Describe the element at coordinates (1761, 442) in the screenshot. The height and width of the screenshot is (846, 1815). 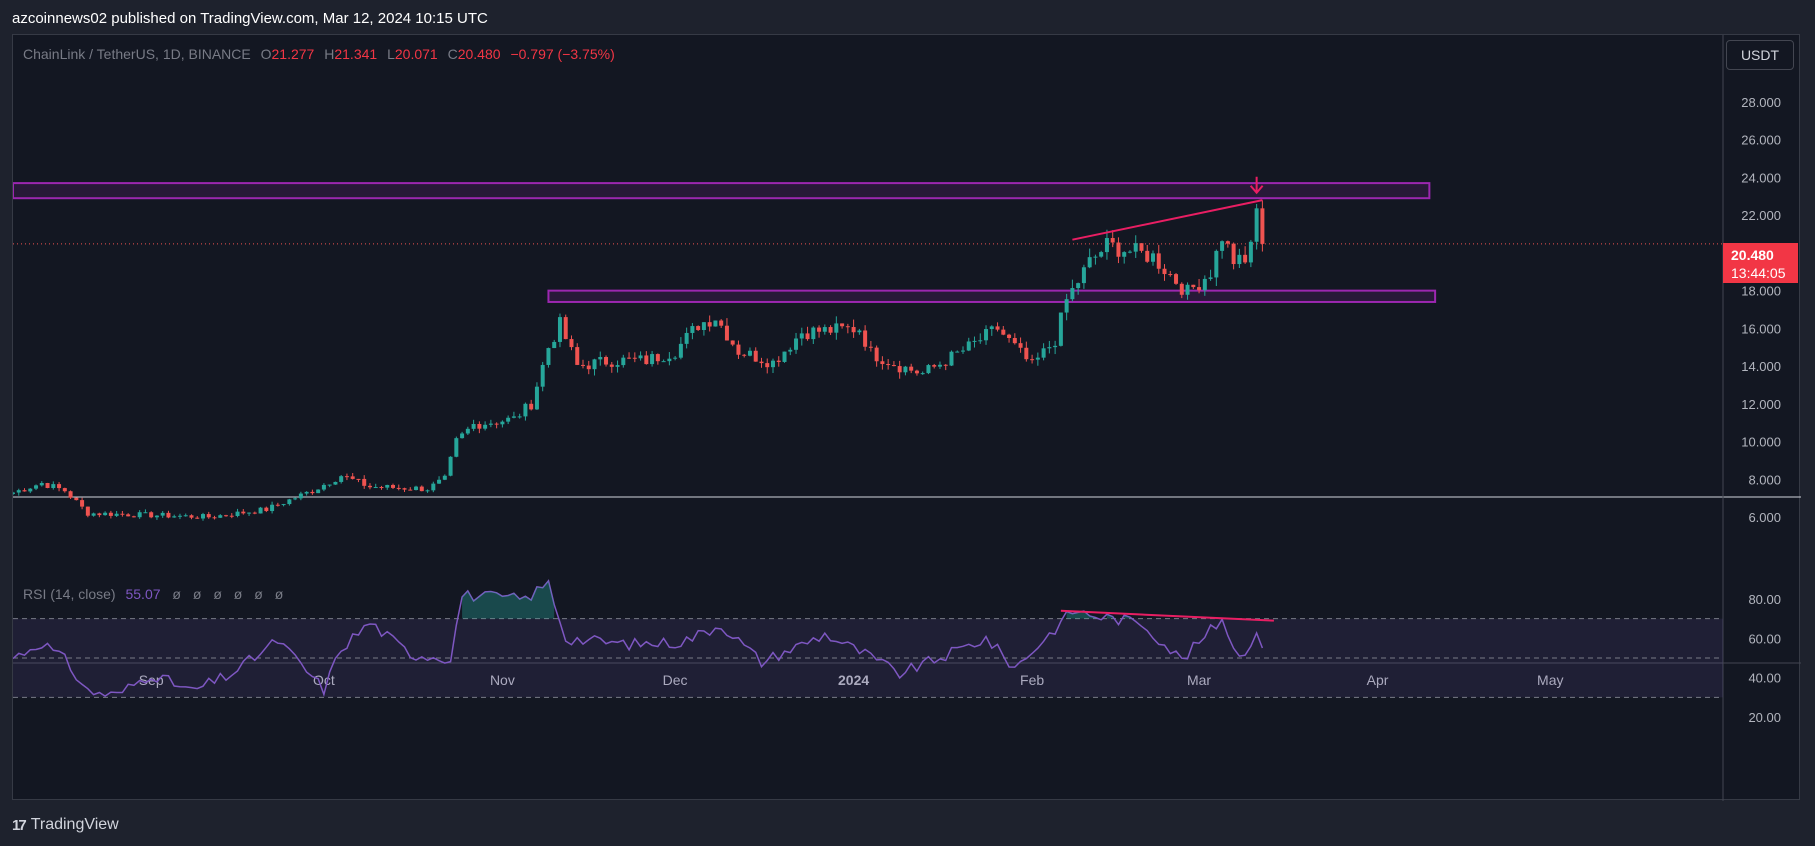
I see `price-tick-label: 10.000` at that location.